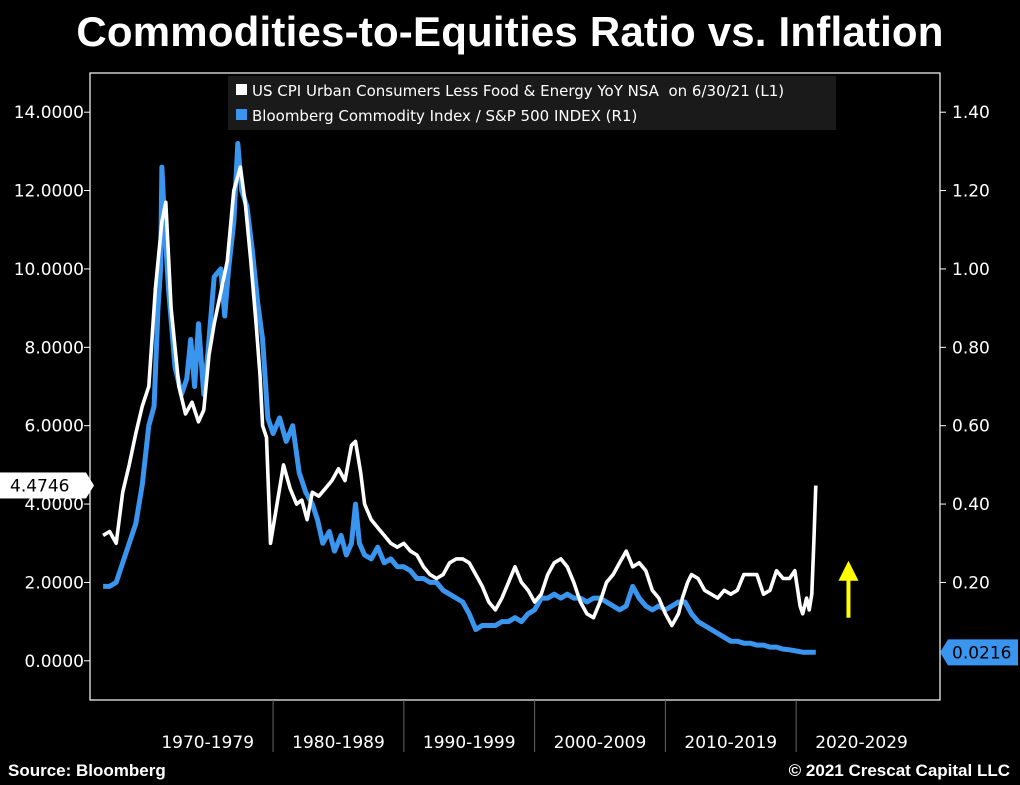  I want to click on right-axis-tick-label: 1.00, so click(971, 270).